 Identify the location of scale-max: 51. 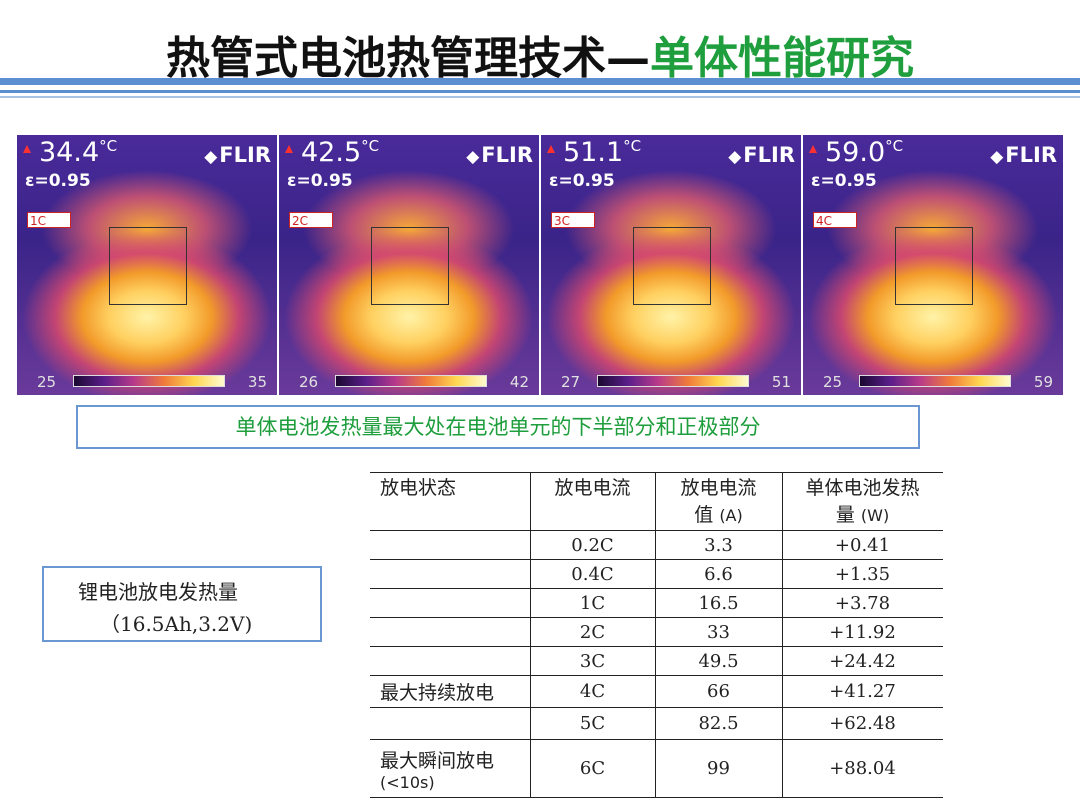
(781, 382).